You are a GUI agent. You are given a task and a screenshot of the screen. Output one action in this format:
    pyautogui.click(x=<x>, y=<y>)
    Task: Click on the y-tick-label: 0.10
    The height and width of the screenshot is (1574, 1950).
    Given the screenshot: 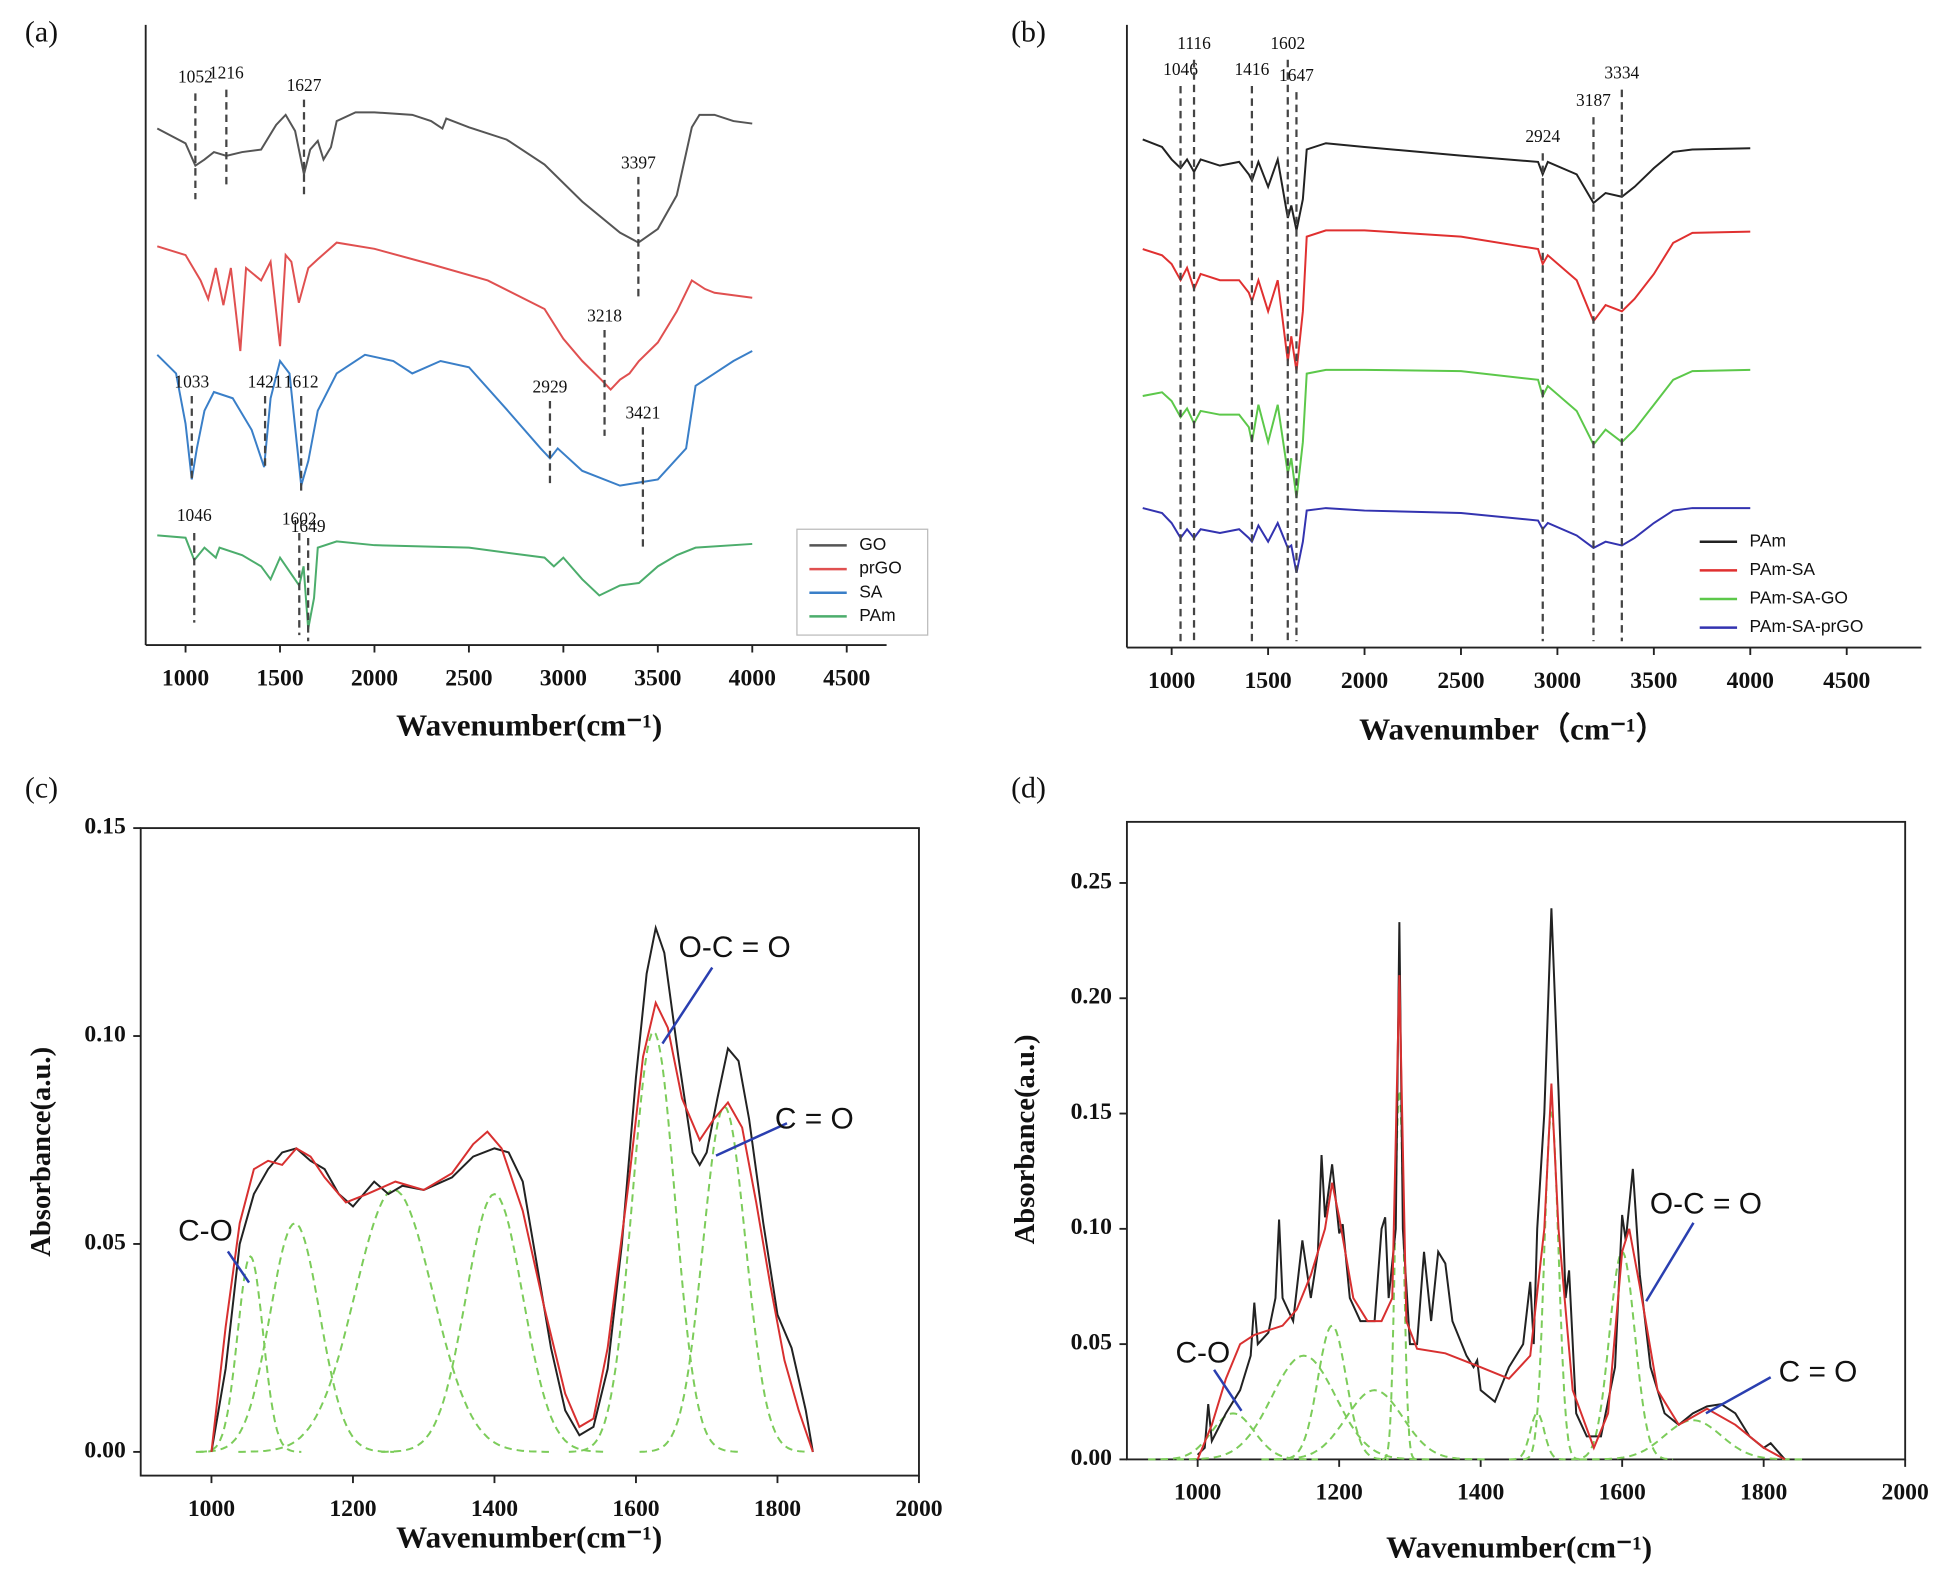 What is the action you would take?
    pyautogui.click(x=104, y=1034)
    